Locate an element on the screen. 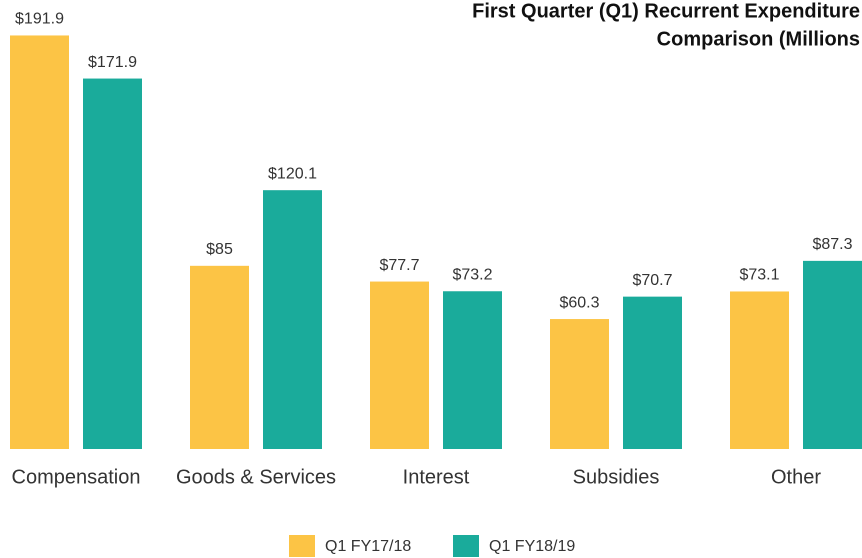 This screenshot has width=862, height=558. x-tick-label: Subsidies is located at coordinates (616, 477).